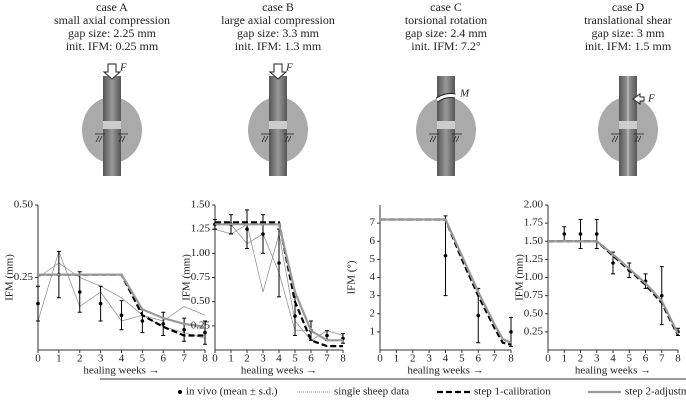 Image resolution: width=686 pixels, height=401 pixels. I want to click on y-tick-label: 3, so click(373, 295).